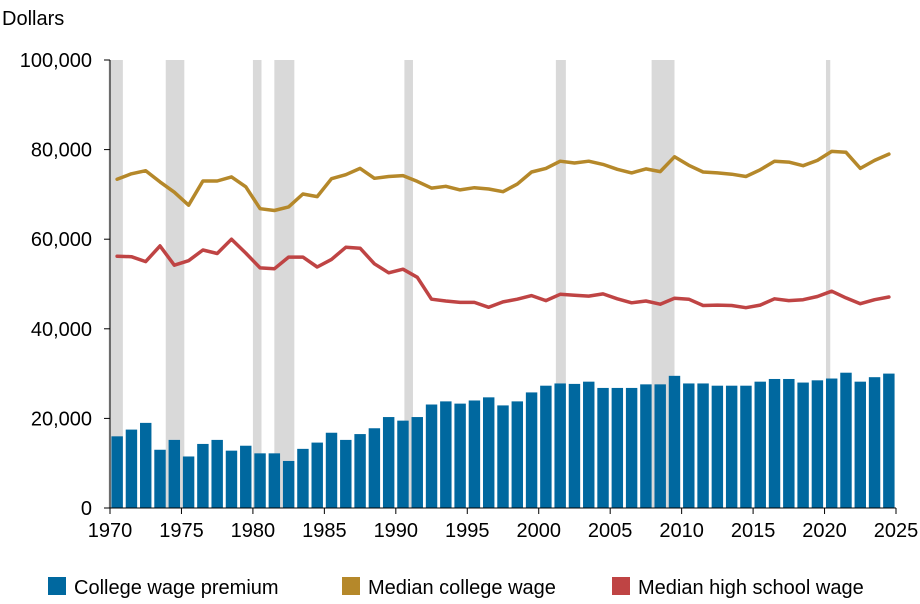  Describe the element at coordinates (181, 531) in the screenshot. I see `x-tick-label: 1975` at that location.